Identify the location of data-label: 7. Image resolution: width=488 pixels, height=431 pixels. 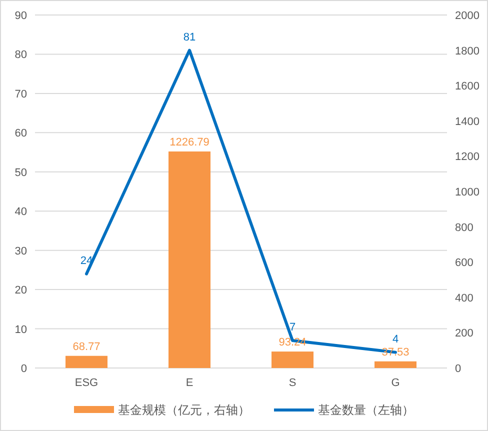
(292, 328).